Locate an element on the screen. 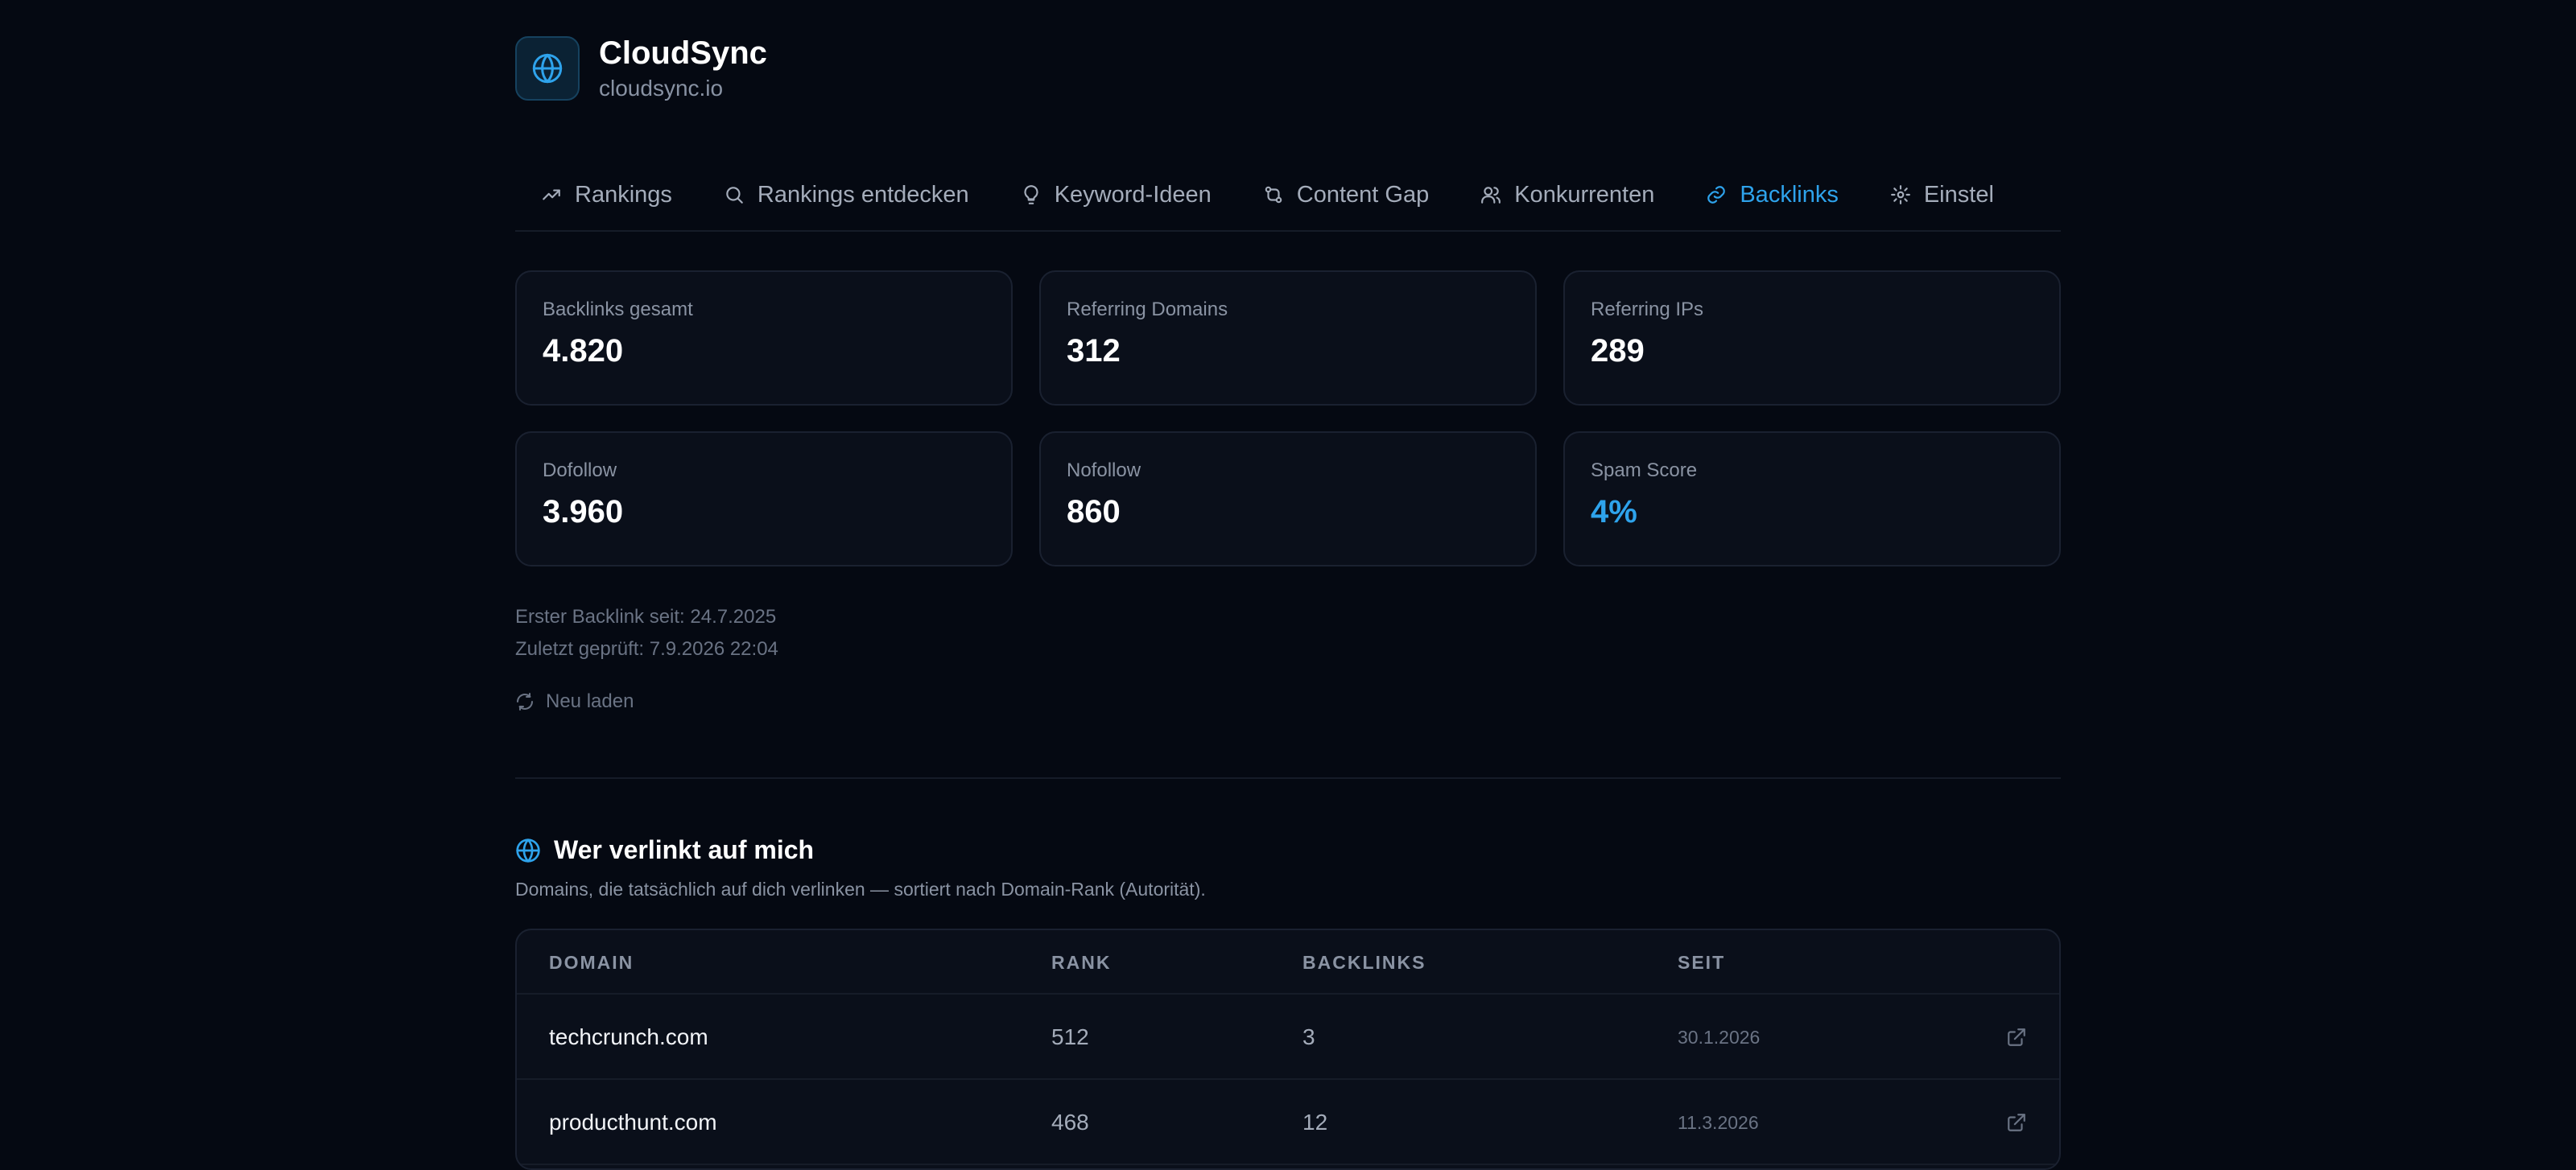 This screenshot has height=1170, width=2576. section-heading: Wer verlinkt auf mich is located at coordinates (664, 850).